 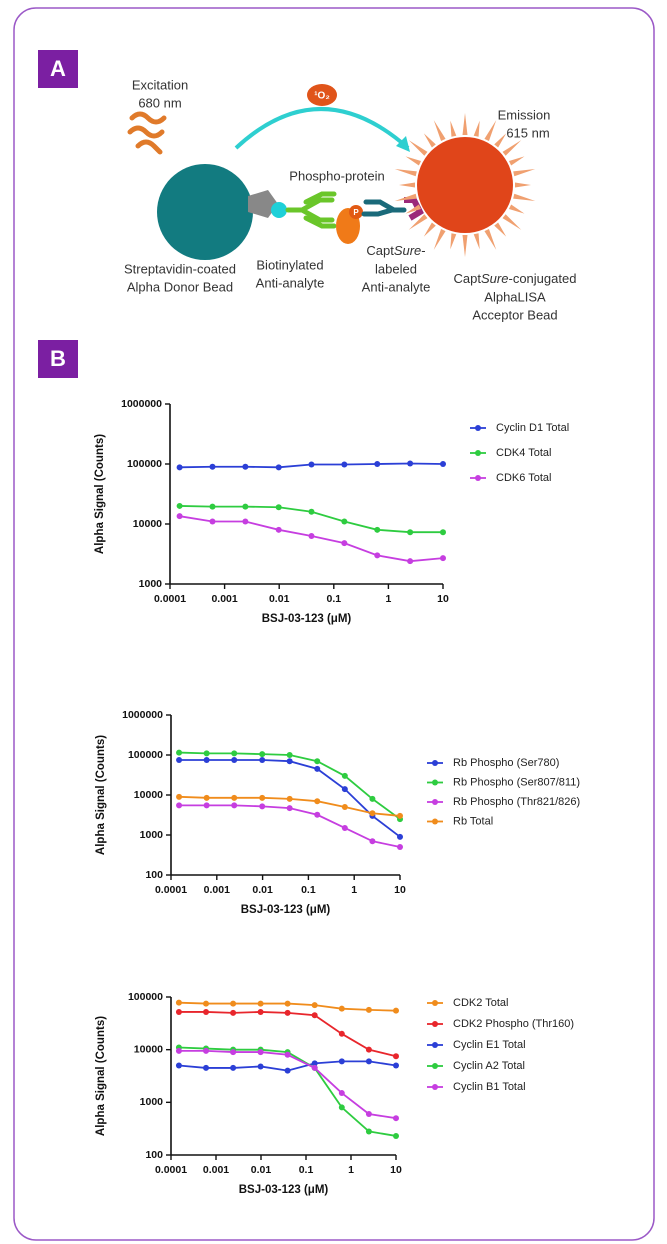 What do you see at coordinates (152, 1102) in the screenshot?
I see `y-tick-label: 1000` at bounding box center [152, 1102].